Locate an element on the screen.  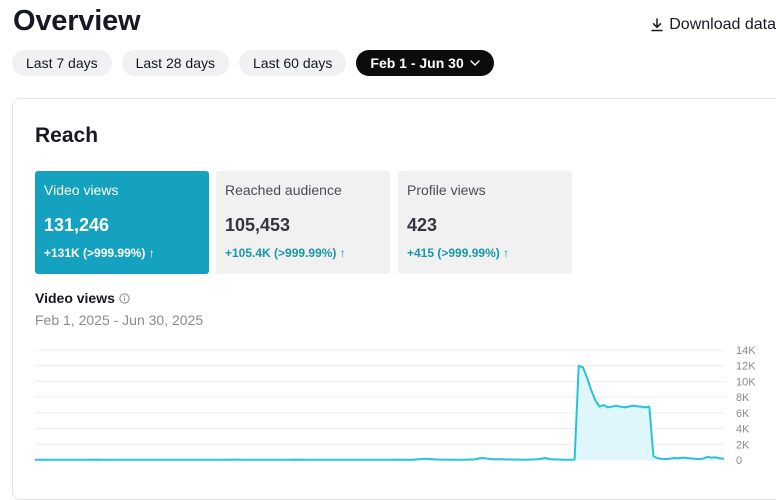
chart-date-range: Feb 1, 2025 - Jun 30, 2025 is located at coordinates (119, 320).